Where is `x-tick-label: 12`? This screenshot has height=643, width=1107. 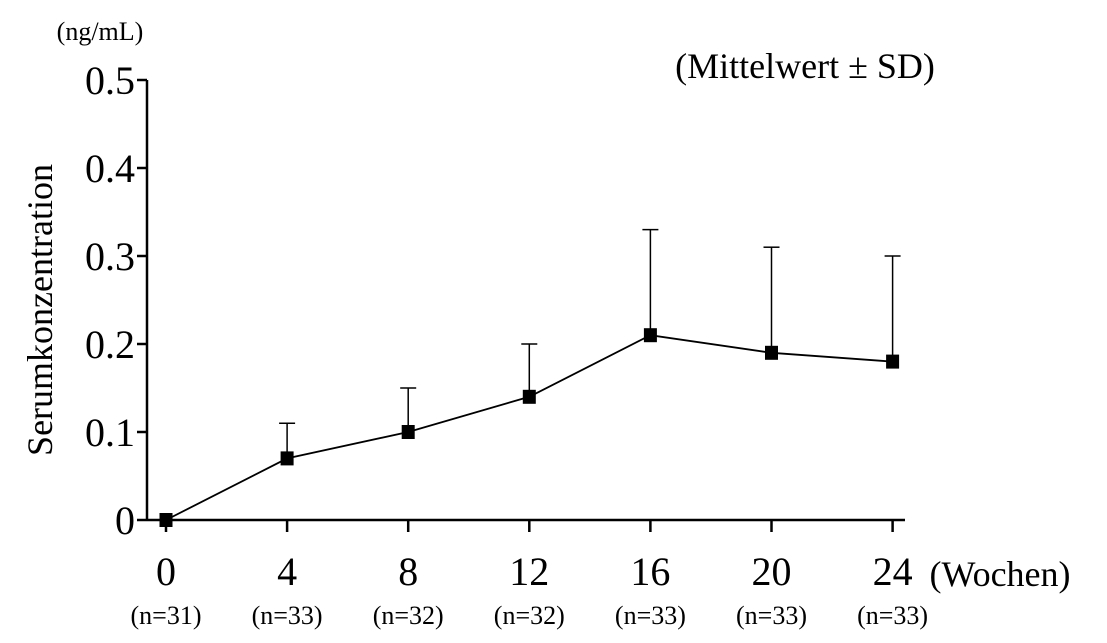
x-tick-label: 12 is located at coordinates (529, 571).